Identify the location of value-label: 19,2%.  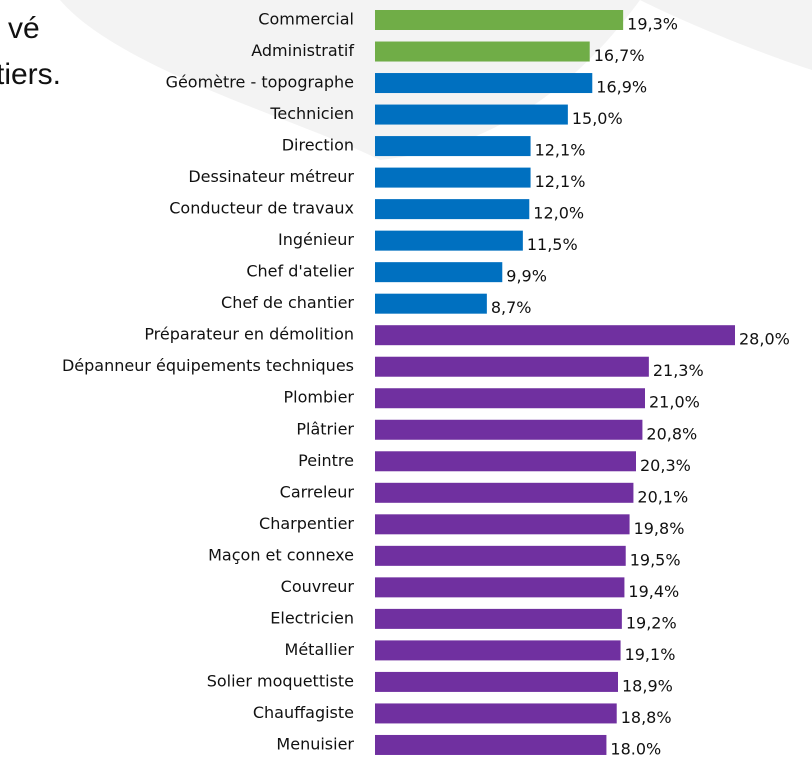
(651, 622).